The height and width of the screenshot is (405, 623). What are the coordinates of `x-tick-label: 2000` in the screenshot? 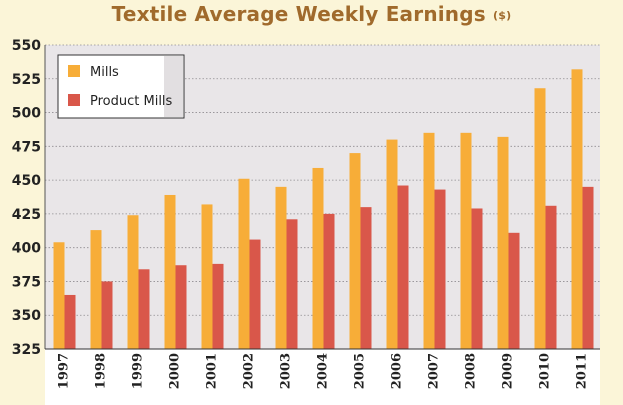 It's located at (175, 371).